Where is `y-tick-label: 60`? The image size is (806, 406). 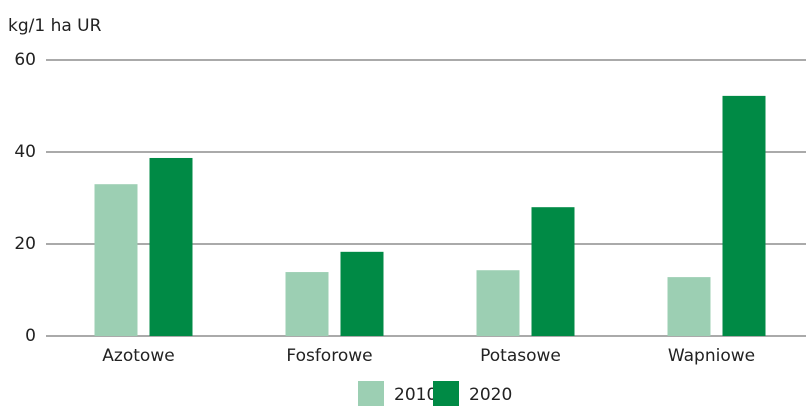
y-tick-label: 60 is located at coordinates (25, 60).